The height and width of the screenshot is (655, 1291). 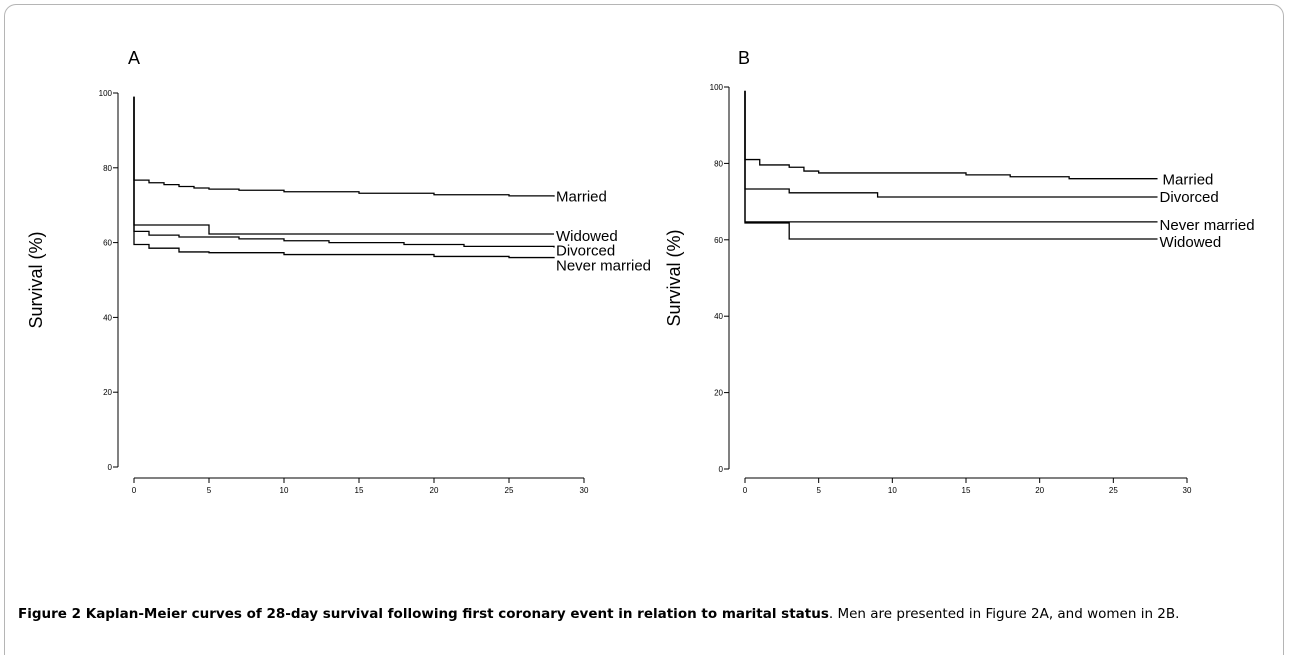 What do you see at coordinates (134, 58) in the screenshot?
I see `panel-label: A` at bounding box center [134, 58].